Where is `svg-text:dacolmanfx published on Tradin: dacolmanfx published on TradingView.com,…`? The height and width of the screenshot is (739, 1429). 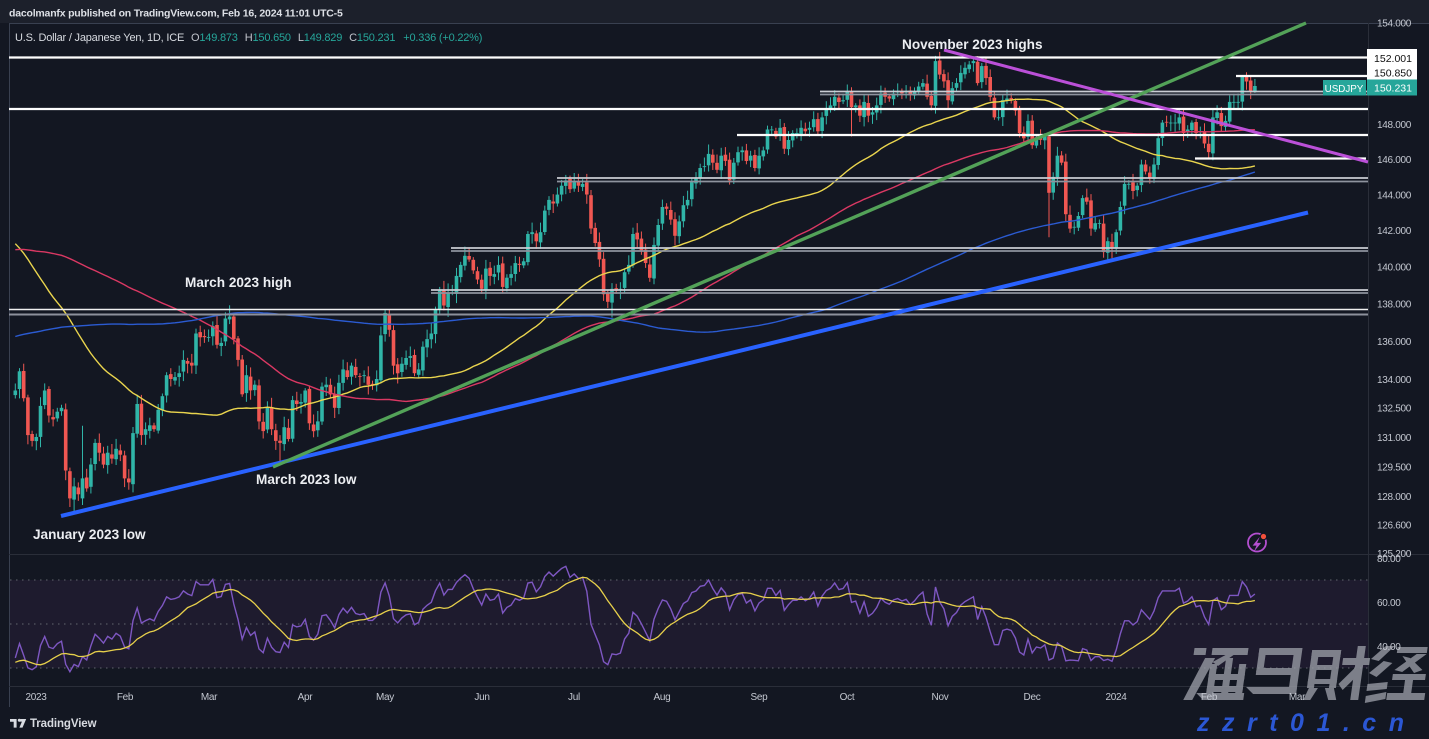
svg-text:dacolmanfx published on Tradin: dacolmanfx published on TradingView.com,… is located at coordinates (176, 14).